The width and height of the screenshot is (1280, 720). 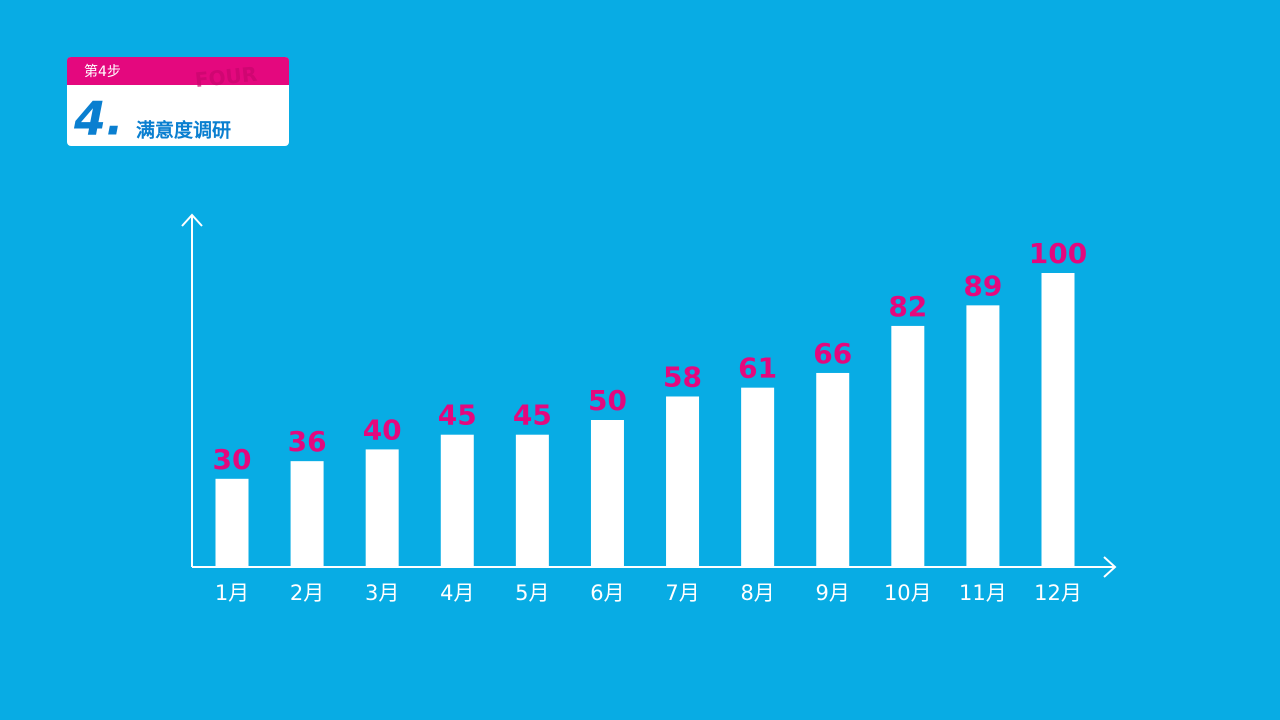 I want to click on value-label: 58, so click(x=682, y=376).